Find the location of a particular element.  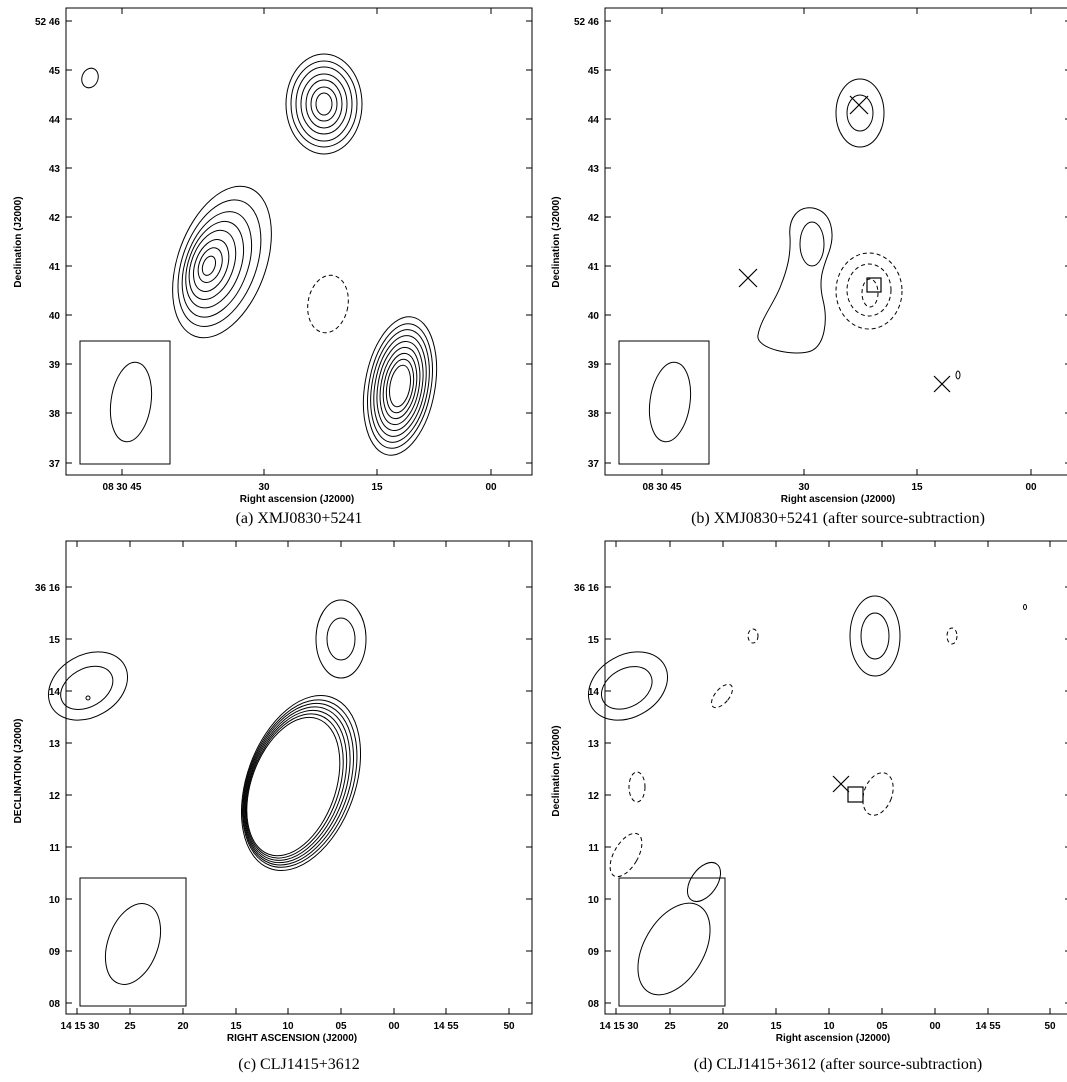

source-top is located at coordinates (324, 104).